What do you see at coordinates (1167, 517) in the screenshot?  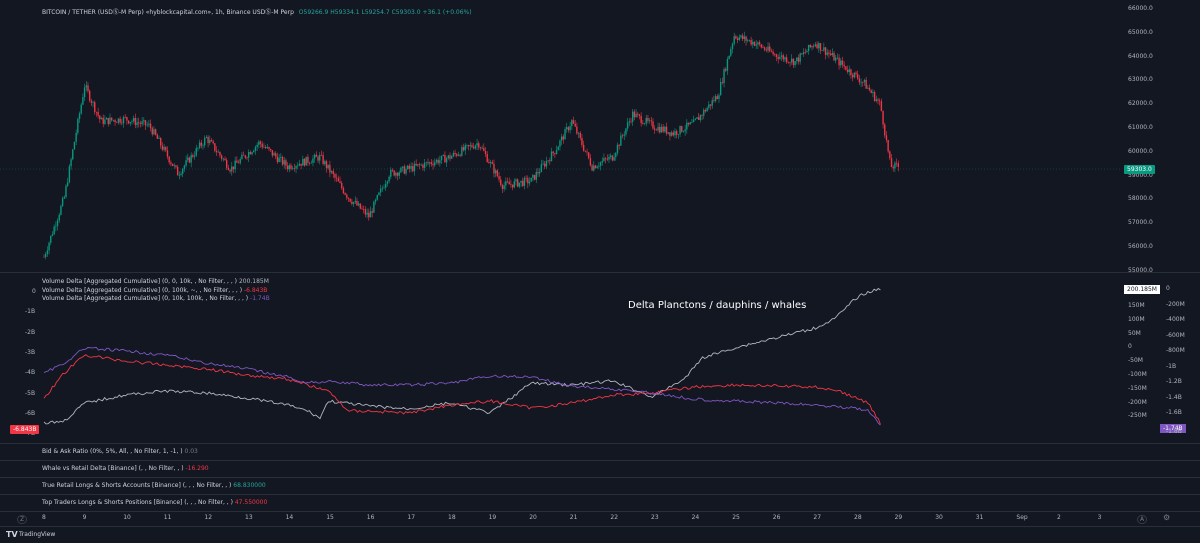 I see `settings-gear-icon: ⚙` at bounding box center [1167, 517].